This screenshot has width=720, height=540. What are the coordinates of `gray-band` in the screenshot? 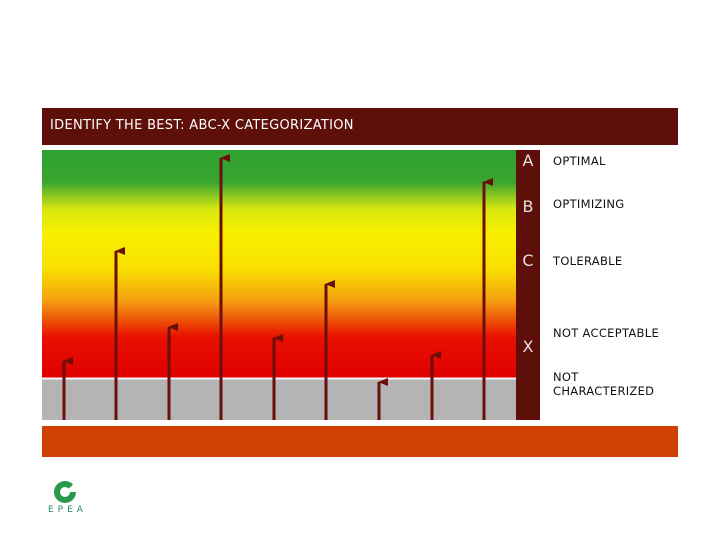 It's located at (279, 399).